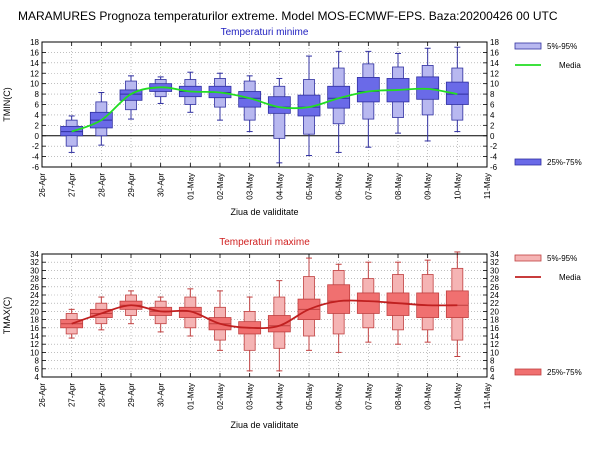 This screenshot has width=590, height=450. Describe the element at coordinates (131, 97) in the screenshot. I see `box-29-Apr` at that location.